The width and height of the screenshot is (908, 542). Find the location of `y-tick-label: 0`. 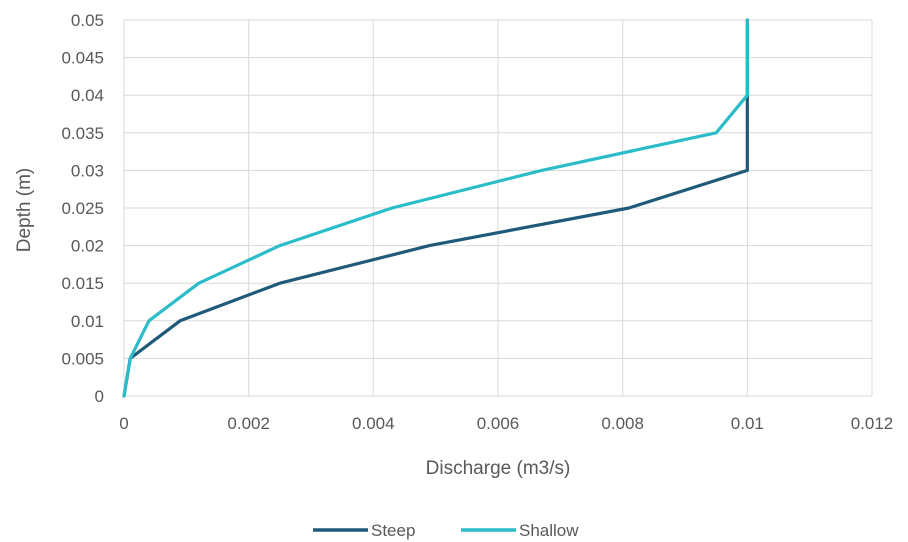

y-tick-label: 0 is located at coordinates (99, 396).